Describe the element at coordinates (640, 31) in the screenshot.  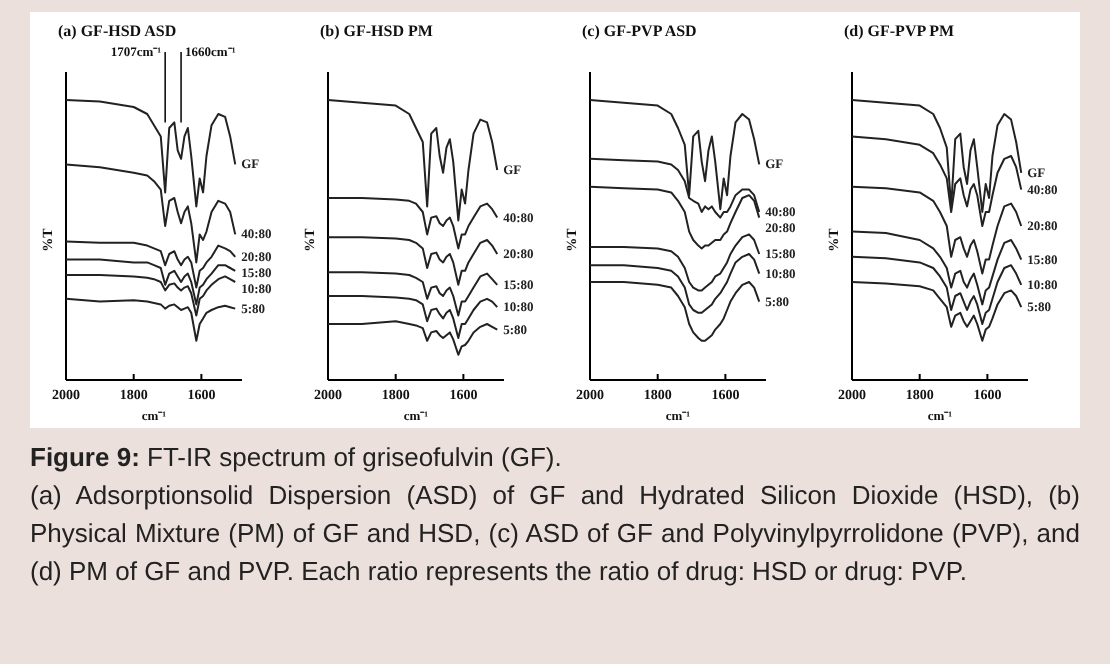
I see `chart-title: (c) GF-PVP ASD` at that location.